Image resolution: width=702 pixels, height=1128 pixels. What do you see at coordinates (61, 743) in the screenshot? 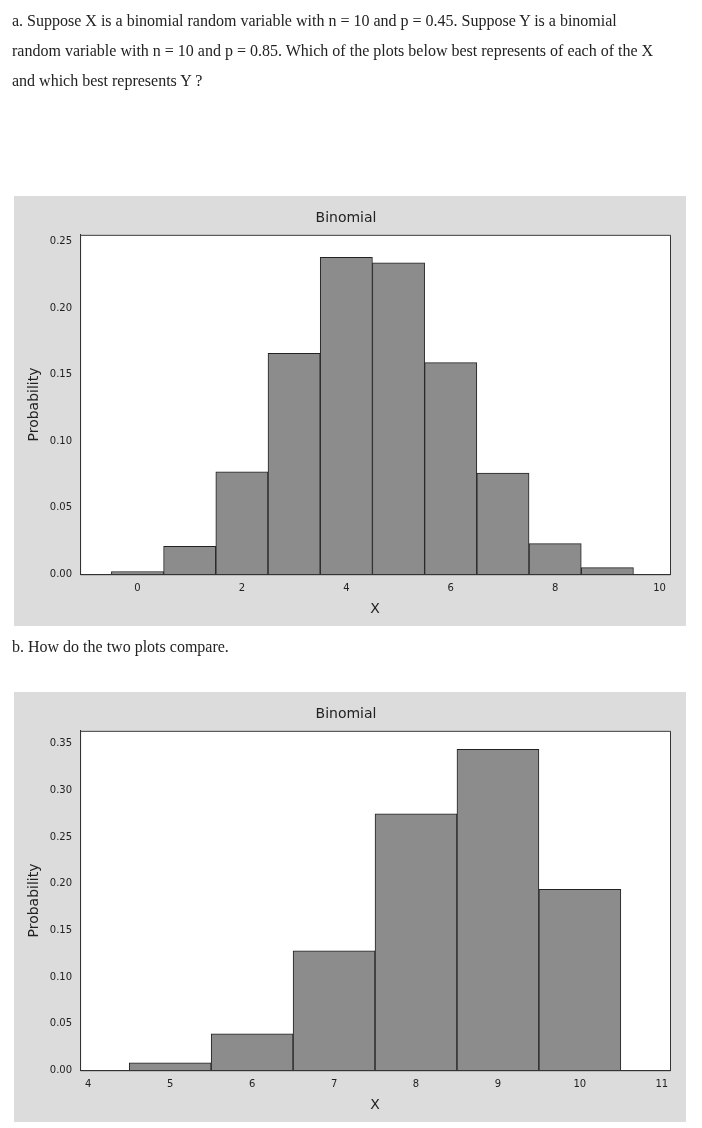
I see `y-tick-label: 0.35` at bounding box center [61, 743].